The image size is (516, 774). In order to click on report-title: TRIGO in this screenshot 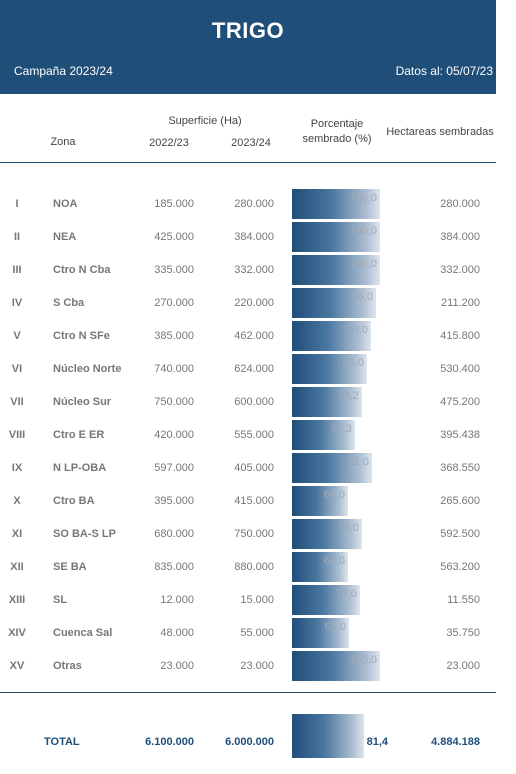, I will do `click(248, 30)`.